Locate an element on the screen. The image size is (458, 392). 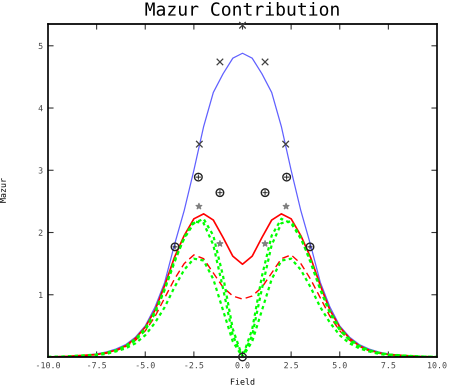
x-tick-label: -10.0 is located at coordinates (48, 365).